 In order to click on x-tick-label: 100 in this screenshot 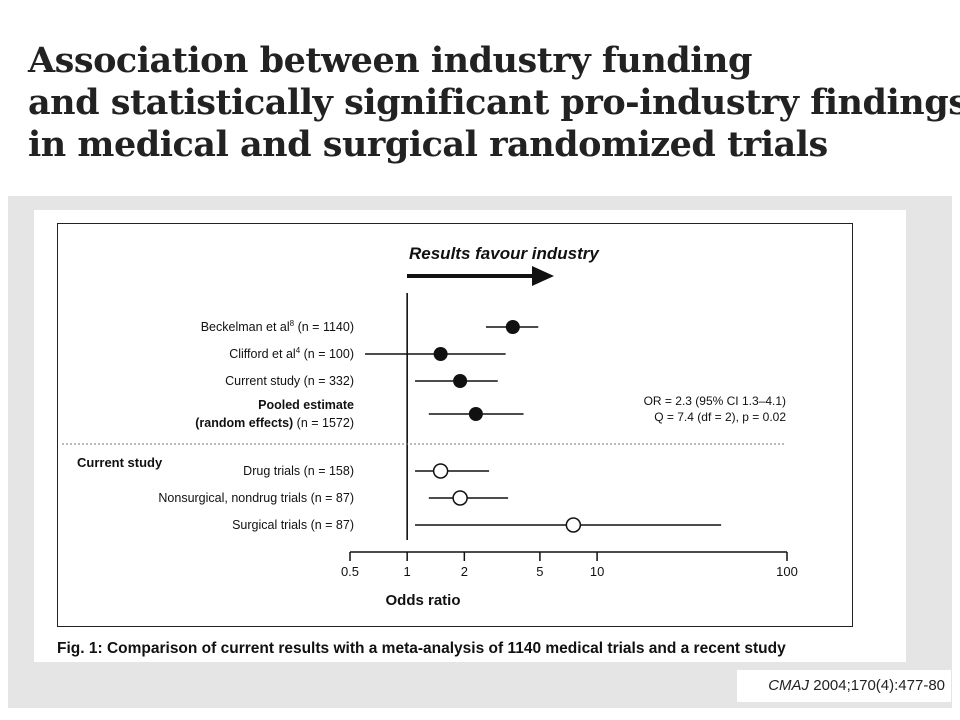, I will do `click(787, 571)`.